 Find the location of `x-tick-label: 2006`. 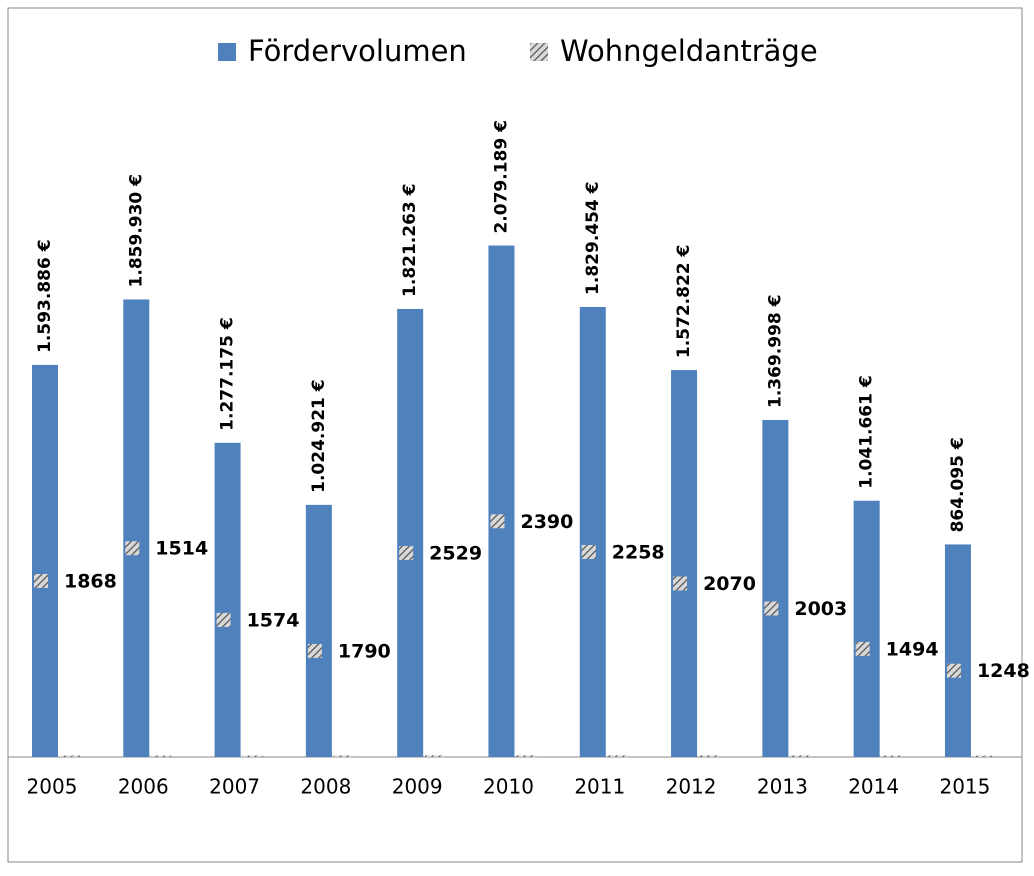

x-tick-label: 2006 is located at coordinates (143, 787).